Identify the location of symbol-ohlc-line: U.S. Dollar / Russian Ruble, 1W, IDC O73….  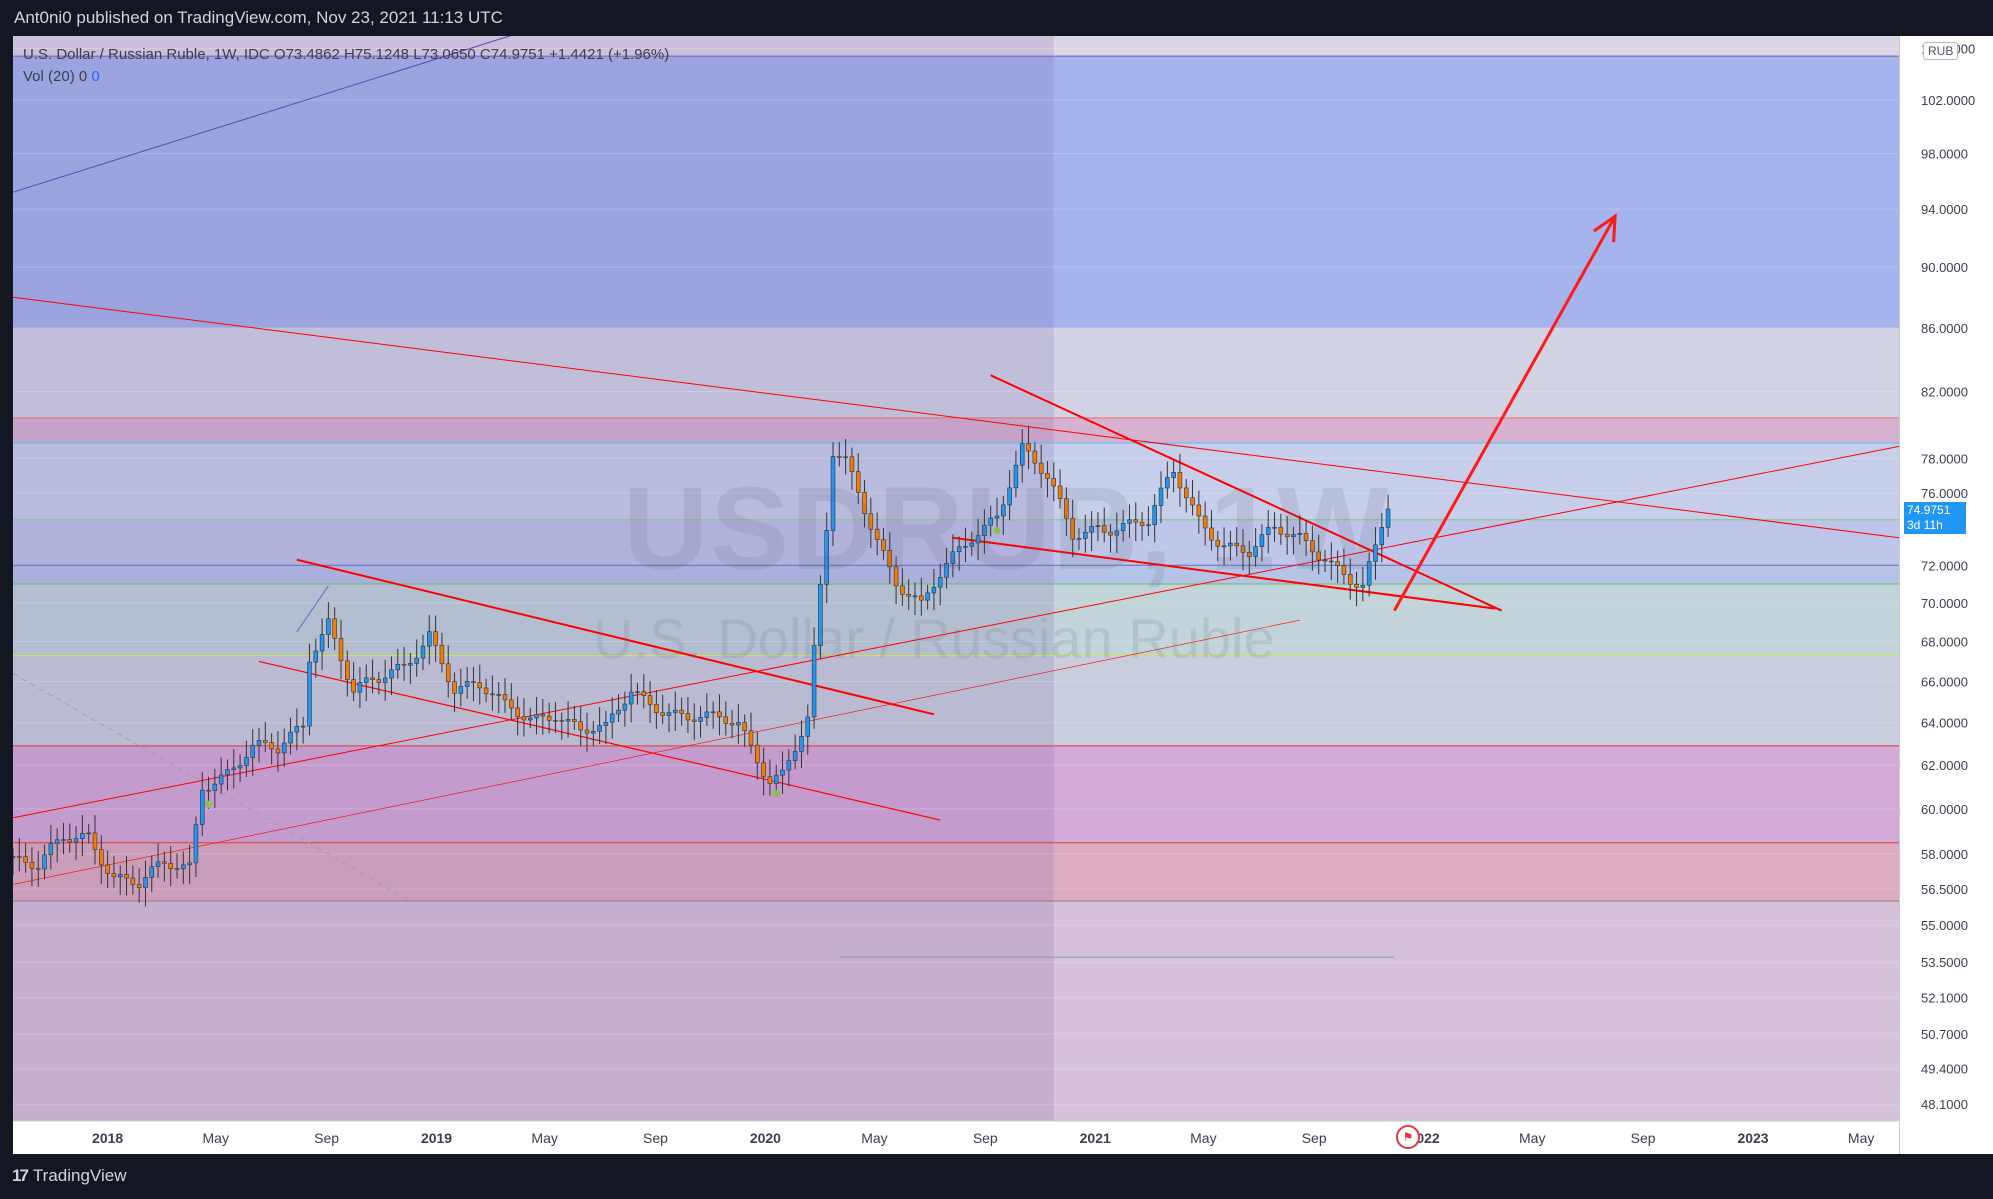
(346, 54).